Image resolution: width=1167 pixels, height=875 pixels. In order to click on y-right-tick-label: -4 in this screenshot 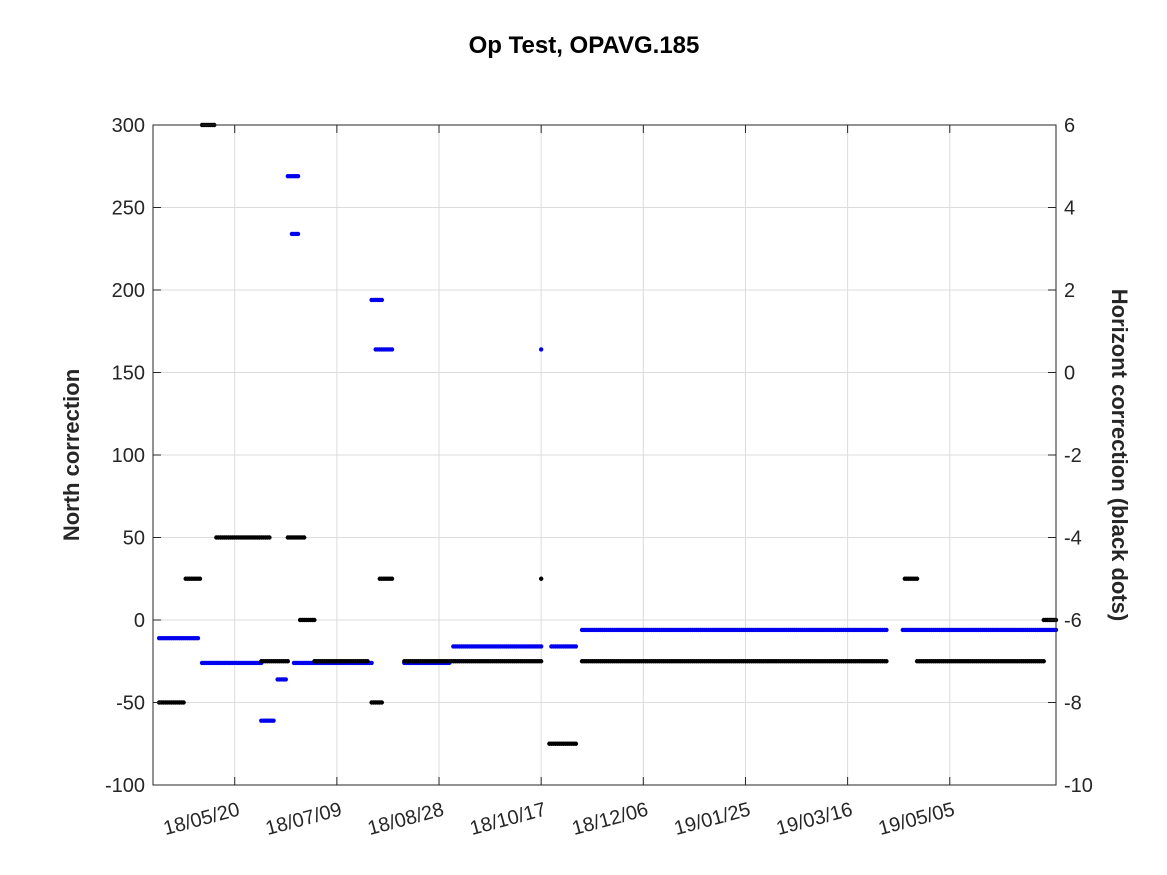, I will do `click(1073, 539)`.